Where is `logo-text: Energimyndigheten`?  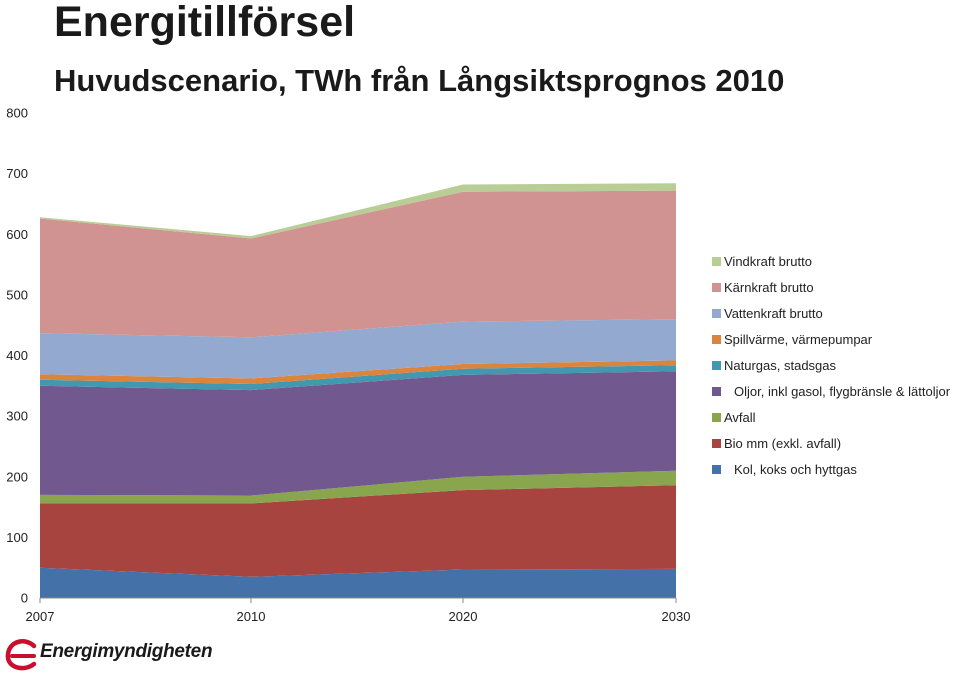 logo-text: Energimyndigheten is located at coordinates (126, 651).